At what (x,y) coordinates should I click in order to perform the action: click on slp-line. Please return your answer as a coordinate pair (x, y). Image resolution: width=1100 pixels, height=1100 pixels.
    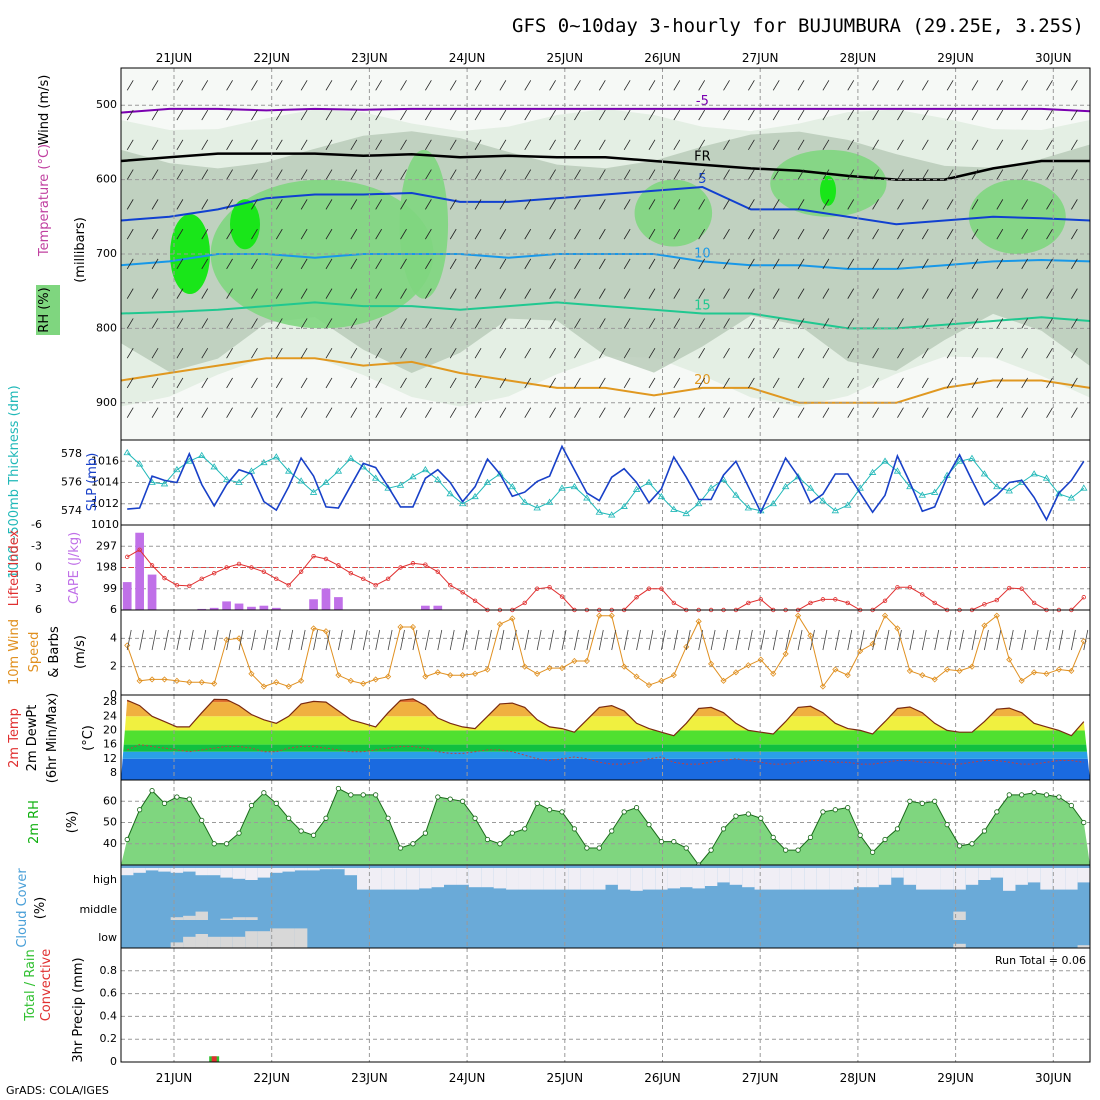
    Looking at the image, I should click on (606, 483).